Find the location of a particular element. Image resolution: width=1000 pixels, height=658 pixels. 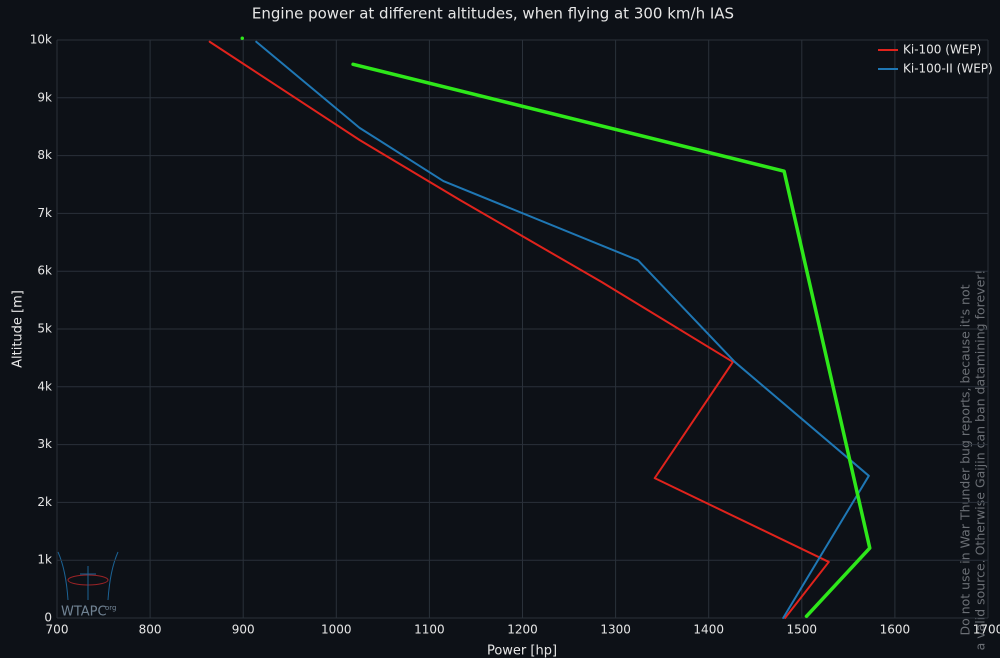

y-tick-label: 8k is located at coordinates (44, 155).